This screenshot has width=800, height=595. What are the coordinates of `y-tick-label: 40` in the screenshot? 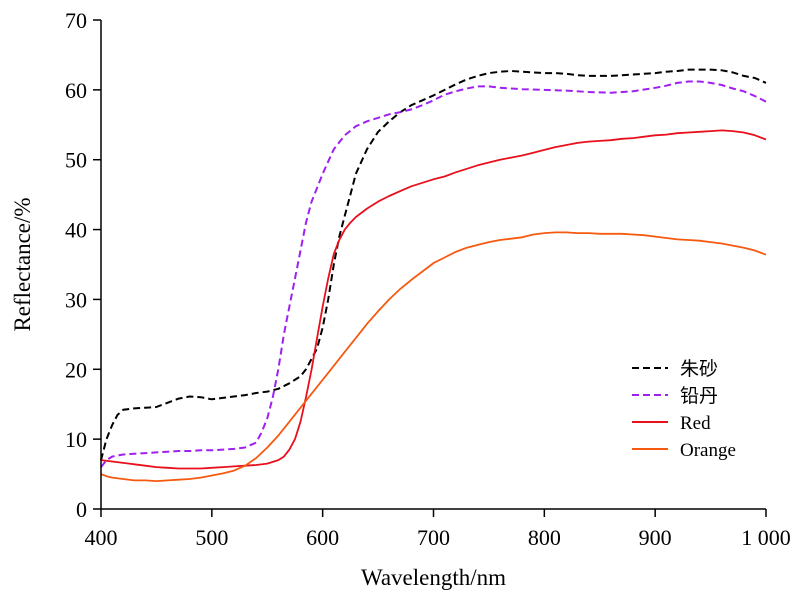 It's located at (76, 230).